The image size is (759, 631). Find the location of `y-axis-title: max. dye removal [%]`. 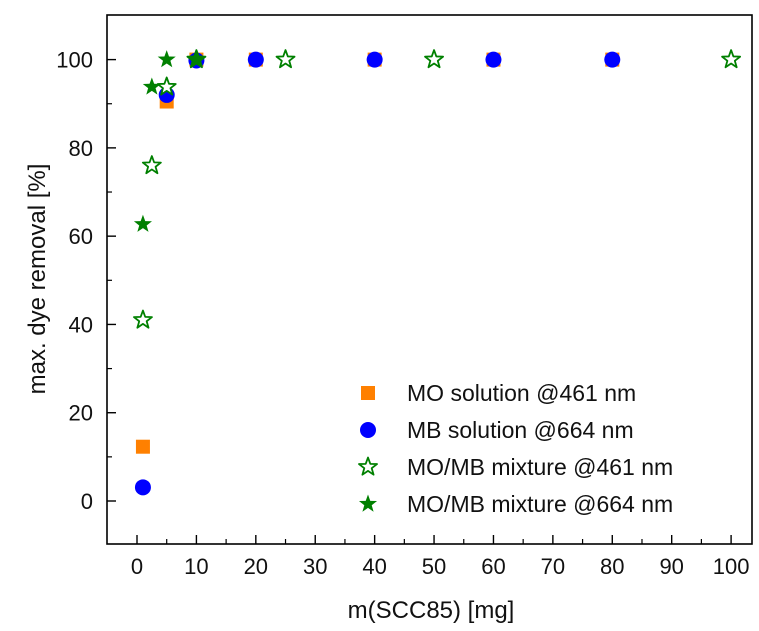

y-axis-title: max. dye removal [%] is located at coordinates (37, 279).